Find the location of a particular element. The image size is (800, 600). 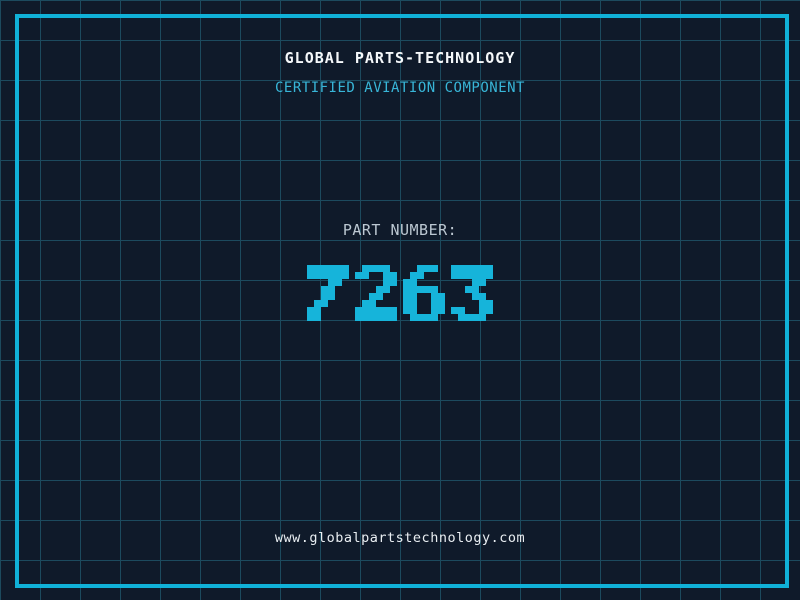

certification-text: CERTIFIED AVIATION COMPONENT is located at coordinates (399, 88).